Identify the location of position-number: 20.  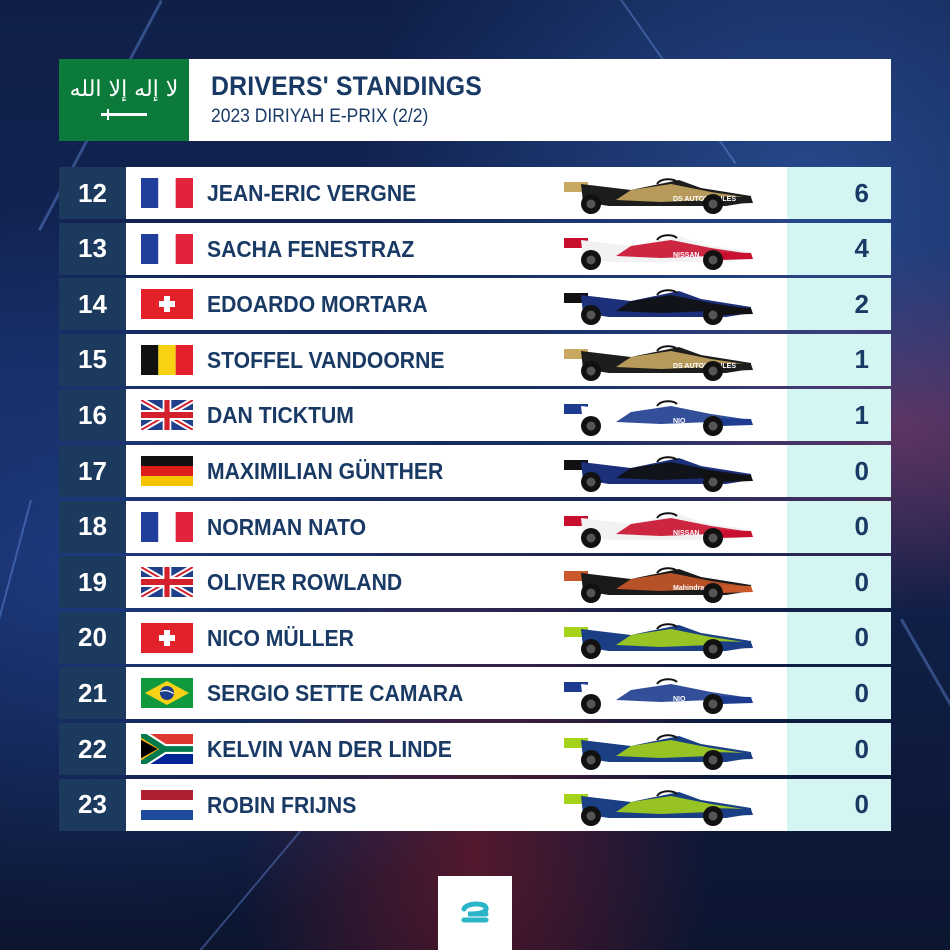
(92, 637).